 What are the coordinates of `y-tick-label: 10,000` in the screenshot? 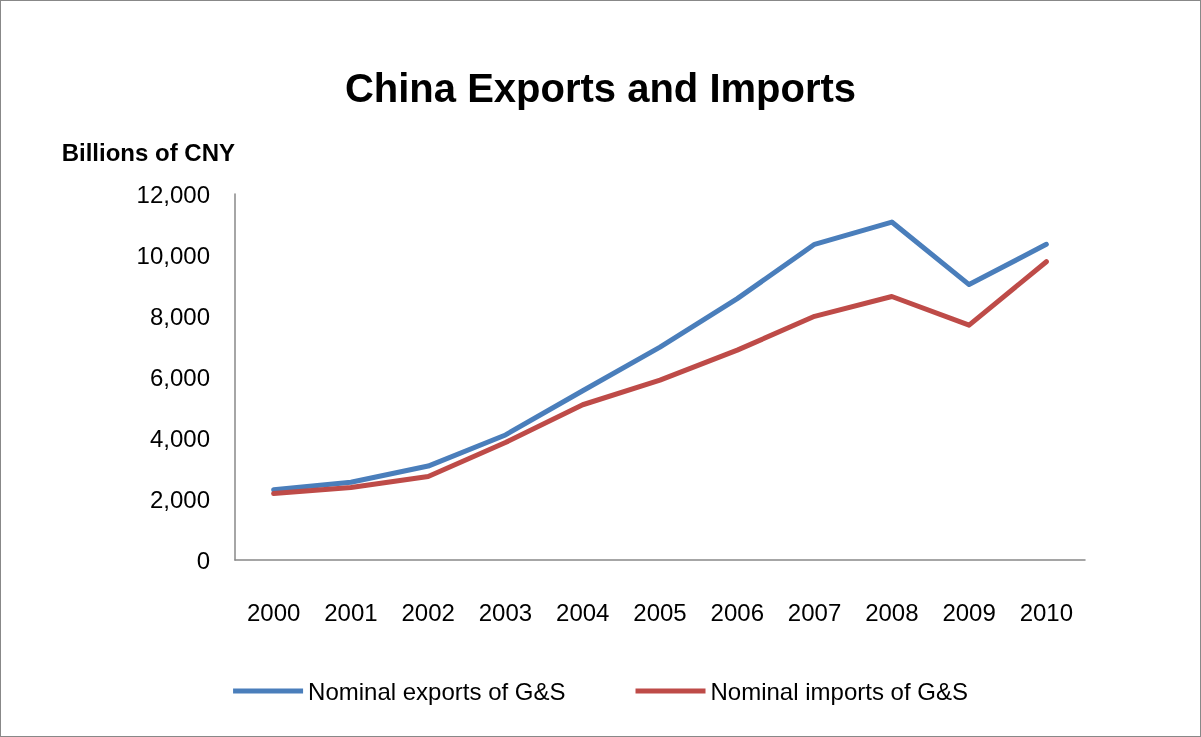 It's located at (173, 255).